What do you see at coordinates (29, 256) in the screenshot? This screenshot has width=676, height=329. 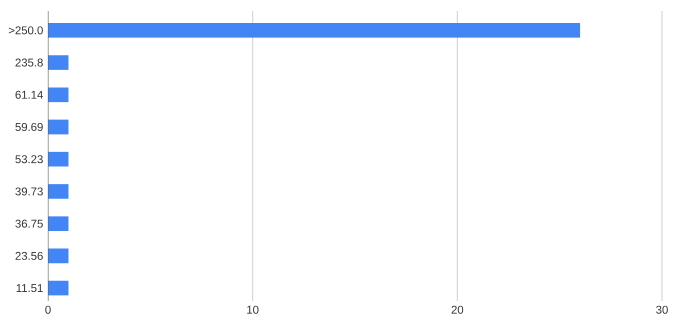 I see `y-tick-label: 23.56` at bounding box center [29, 256].